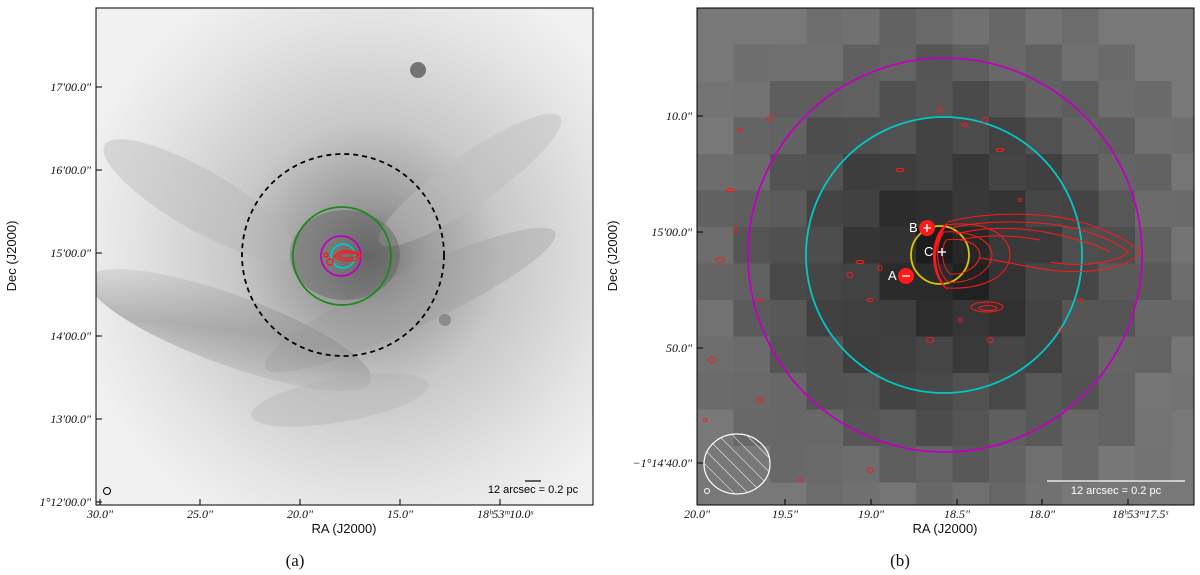 Image resolution: width=1200 pixels, height=575 pixels. I want to click on b-ytick: 15'00.0", so click(672, 232).